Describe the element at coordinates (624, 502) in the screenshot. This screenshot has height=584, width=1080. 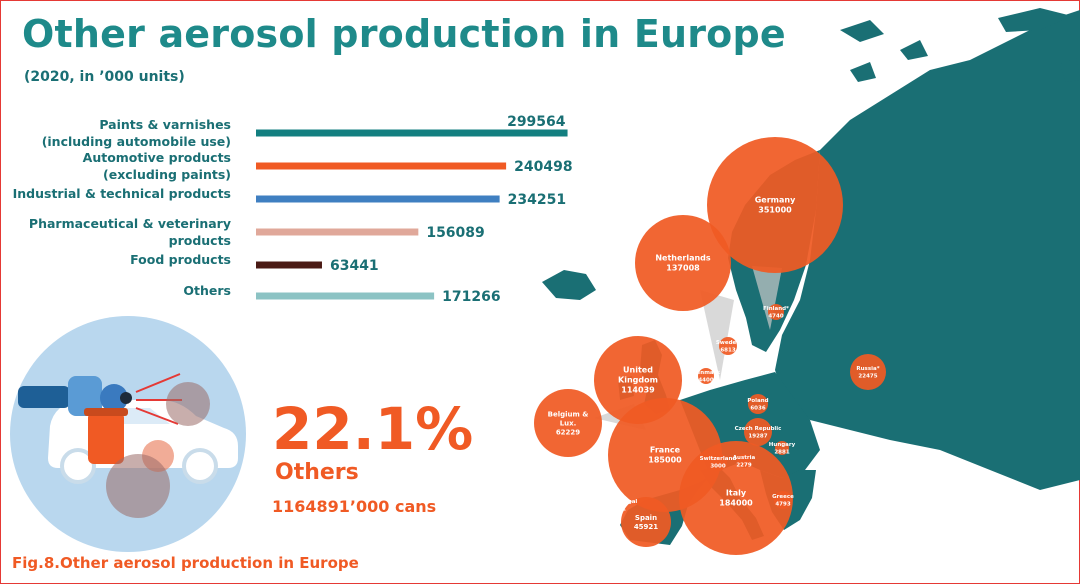
I see `country-label: Portugal` at that location.